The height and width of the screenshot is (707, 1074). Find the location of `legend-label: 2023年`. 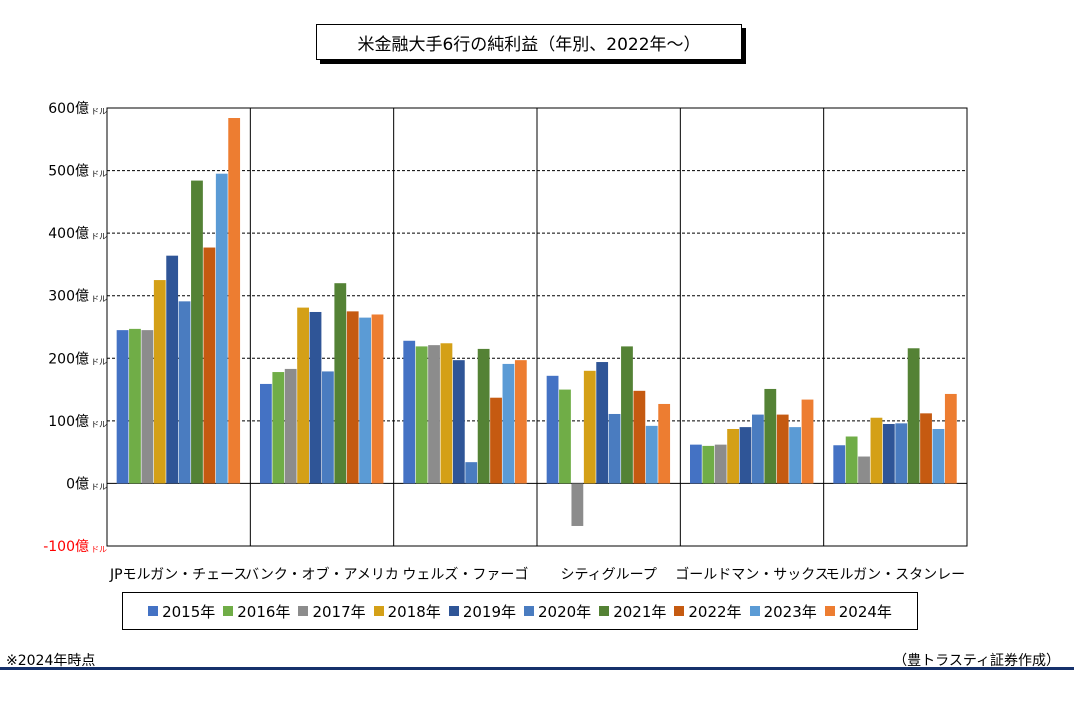

legend-label: 2023年 is located at coordinates (790, 611).